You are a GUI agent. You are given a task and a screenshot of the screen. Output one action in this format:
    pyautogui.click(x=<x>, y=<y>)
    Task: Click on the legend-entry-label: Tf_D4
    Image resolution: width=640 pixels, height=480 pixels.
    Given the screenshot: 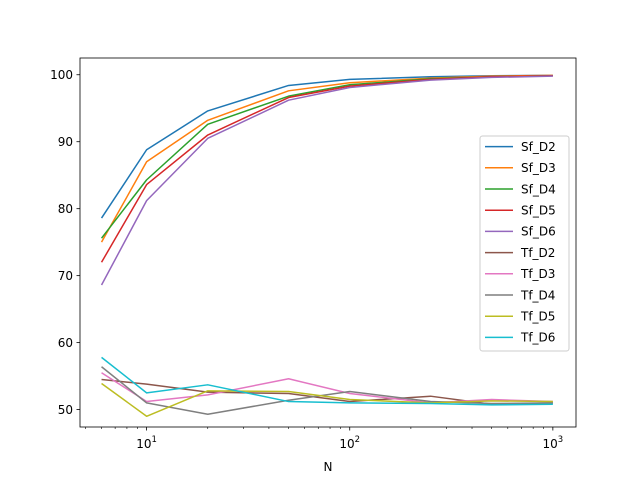 What is the action you would take?
    pyautogui.click(x=537, y=295)
    